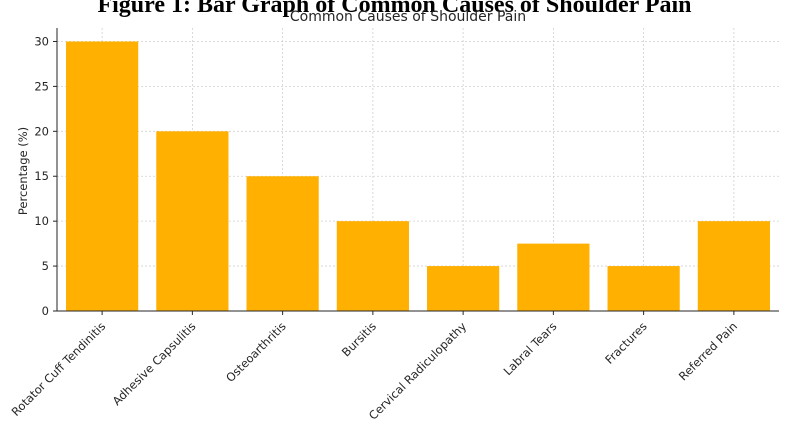 The image size is (789, 426). What do you see at coordinates (23, 171) in the screenshot?
I see `y-axis-label: Percentage (%)` at bounding box center [23, 171].